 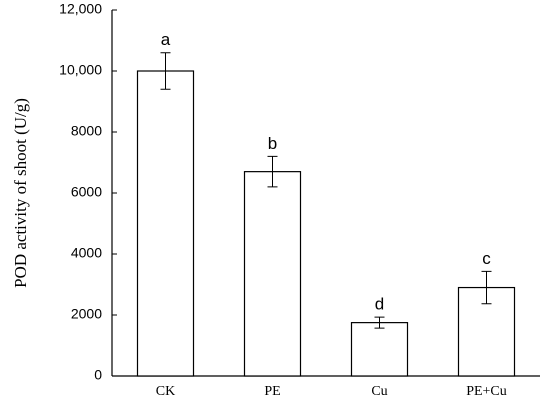 What do you see at coordinates (486, 258) in the screenshot?
I see `significance-letter: c` at bounding box center [486, 258].